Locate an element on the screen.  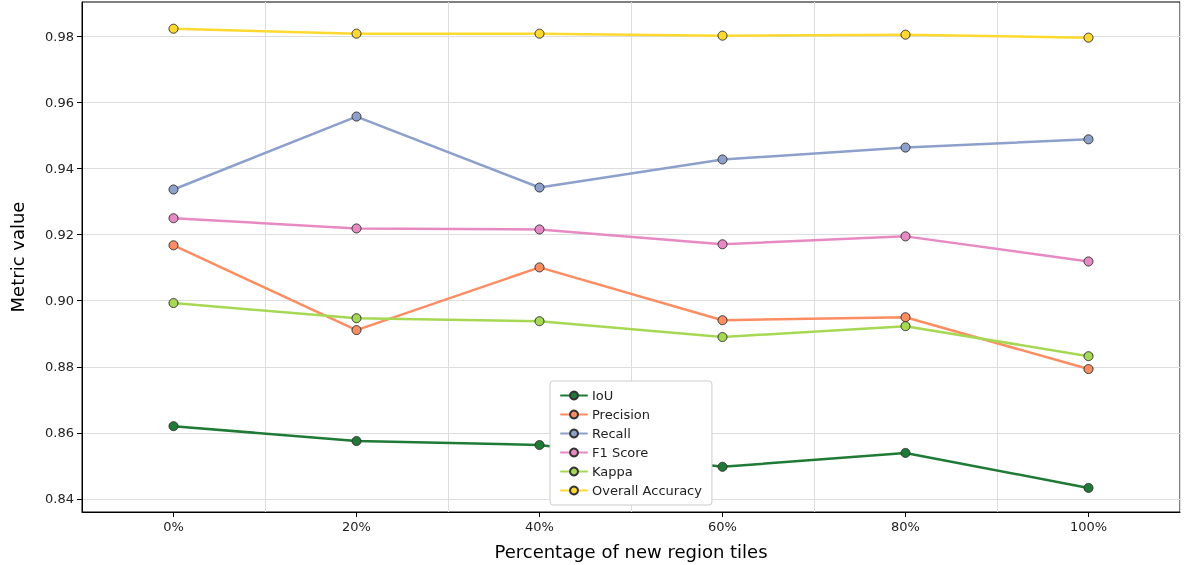
legend-label: Kappa is located at coordinates (612, 471).